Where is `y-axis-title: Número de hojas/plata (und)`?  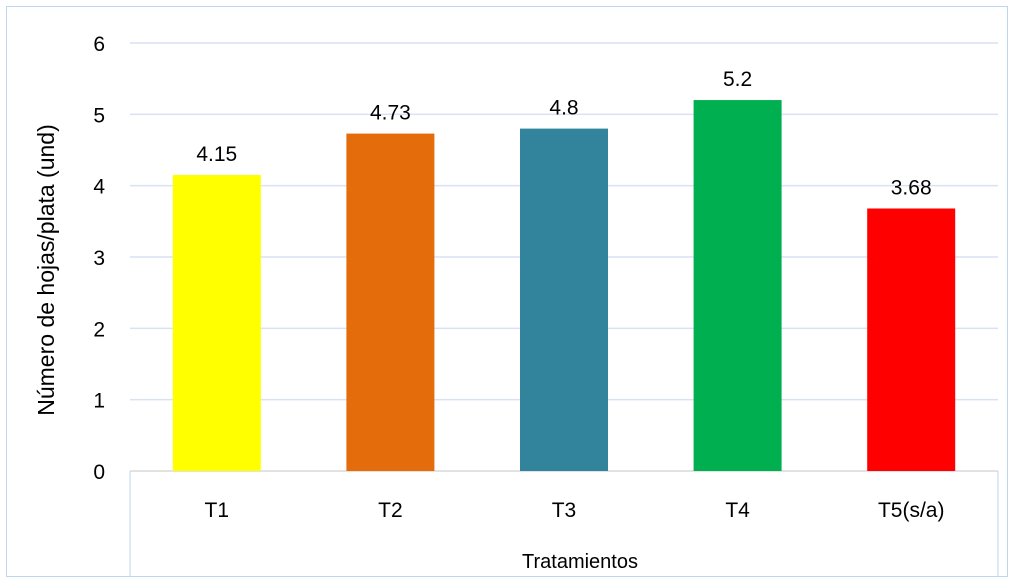 y-axis-title: Número de hojas/plata (und) is located at coordinates (46, 270).